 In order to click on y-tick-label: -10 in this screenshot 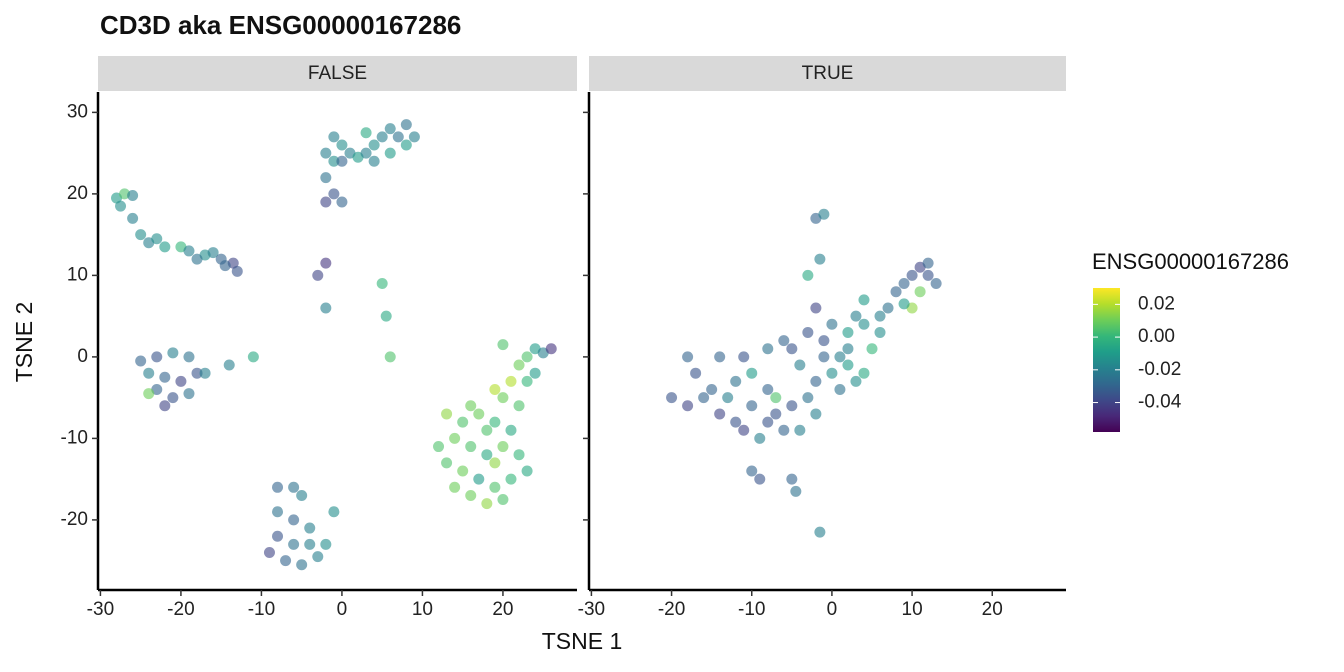, I will do `click(74, 437)`.